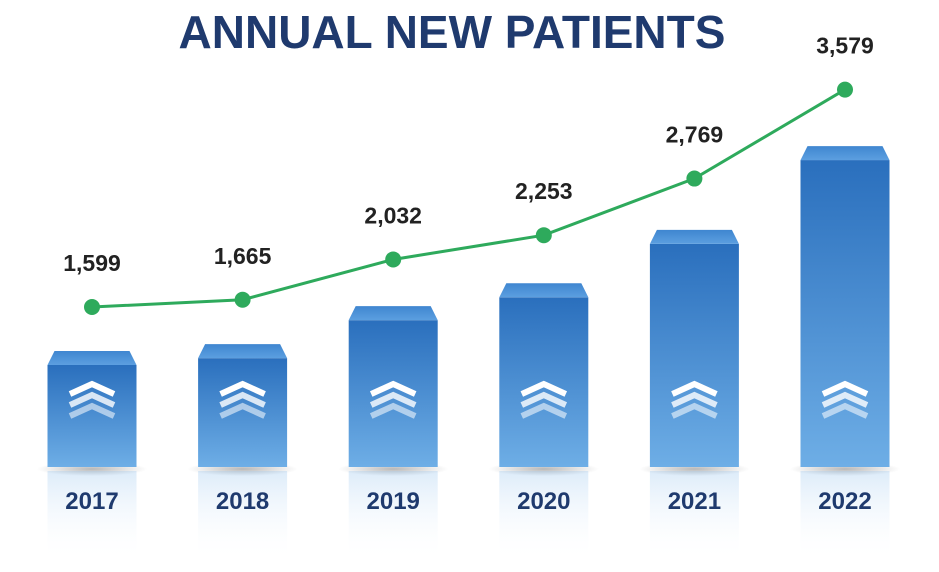 This screenshot has width=939, height=572. I want to click on chart-title: ANNUAL NEW PATIENTS, so click(452, 32).